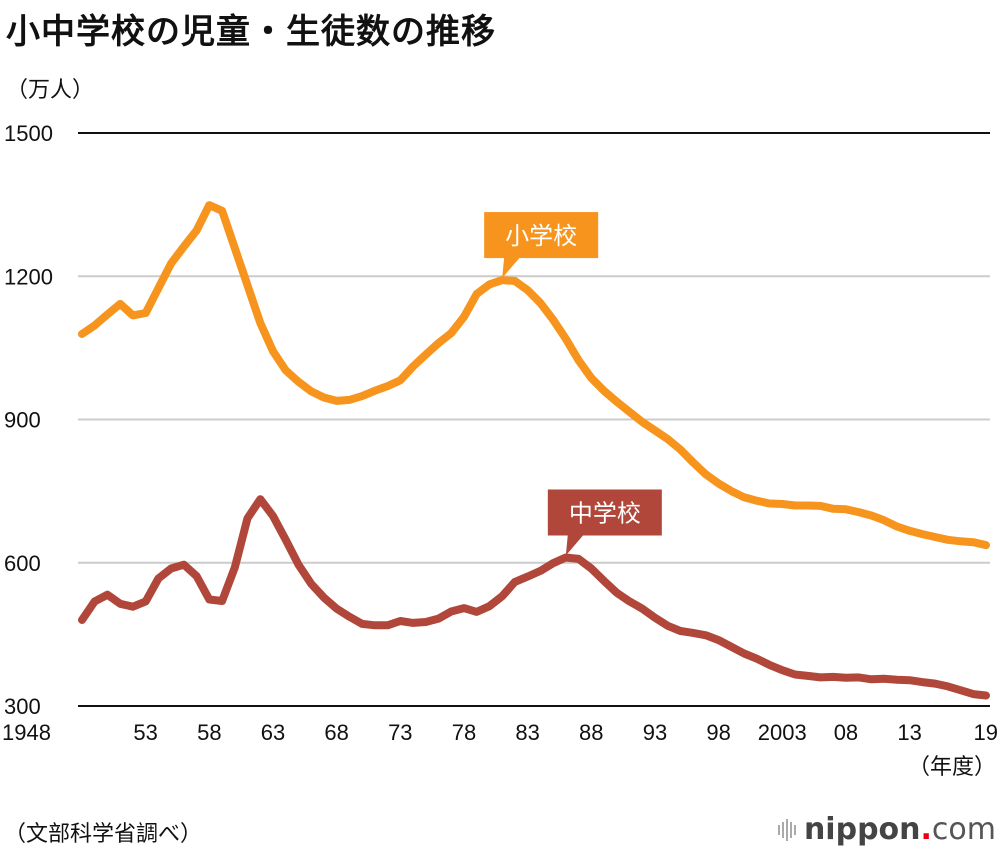 Image resolution: width=1000 pixels, height=856 pixels. Describe the element at coordinates (28, 276) in the screenshot. I see `y-tick-label: 1200` at that location.